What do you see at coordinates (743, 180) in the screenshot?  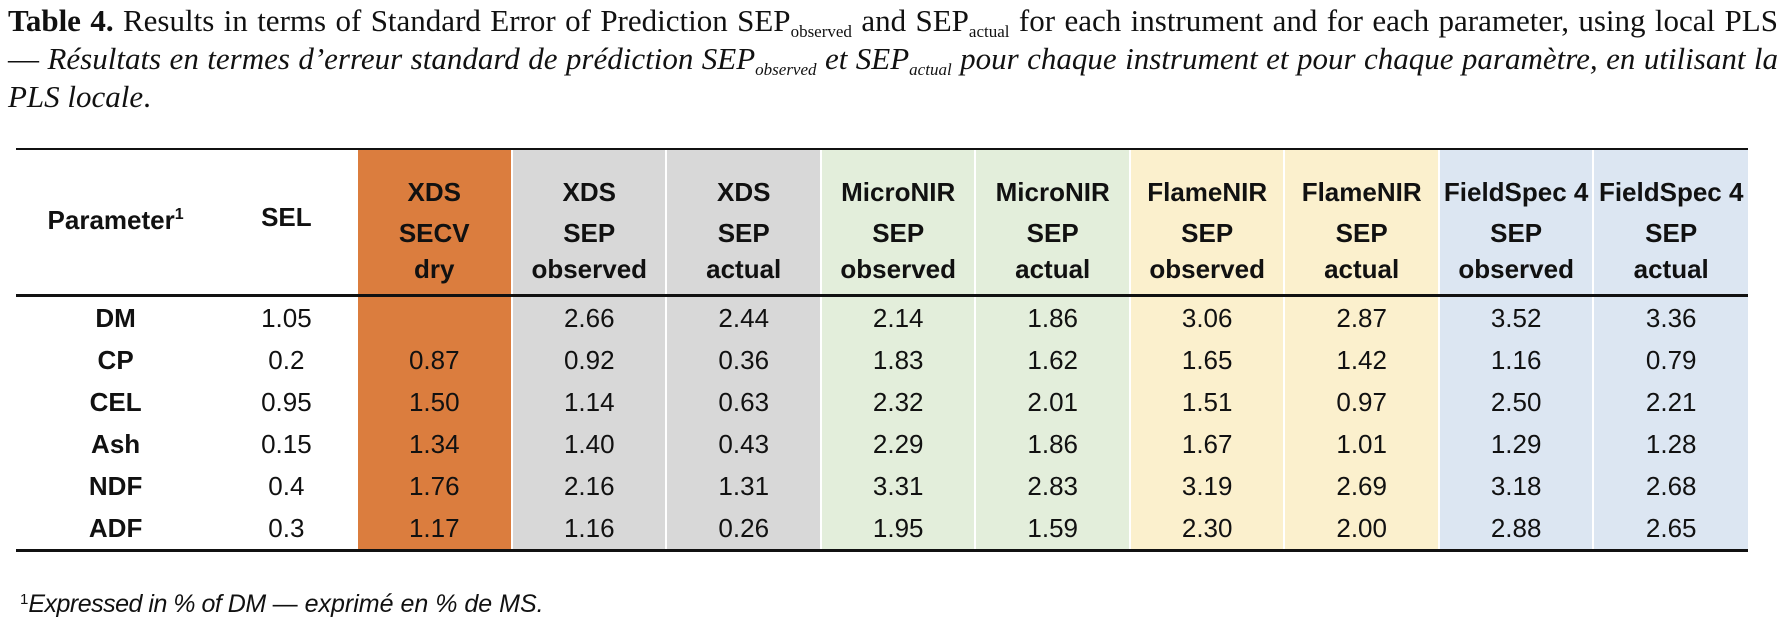 I see `header-instrument-2: XDS` at bounding box center [743, 180].